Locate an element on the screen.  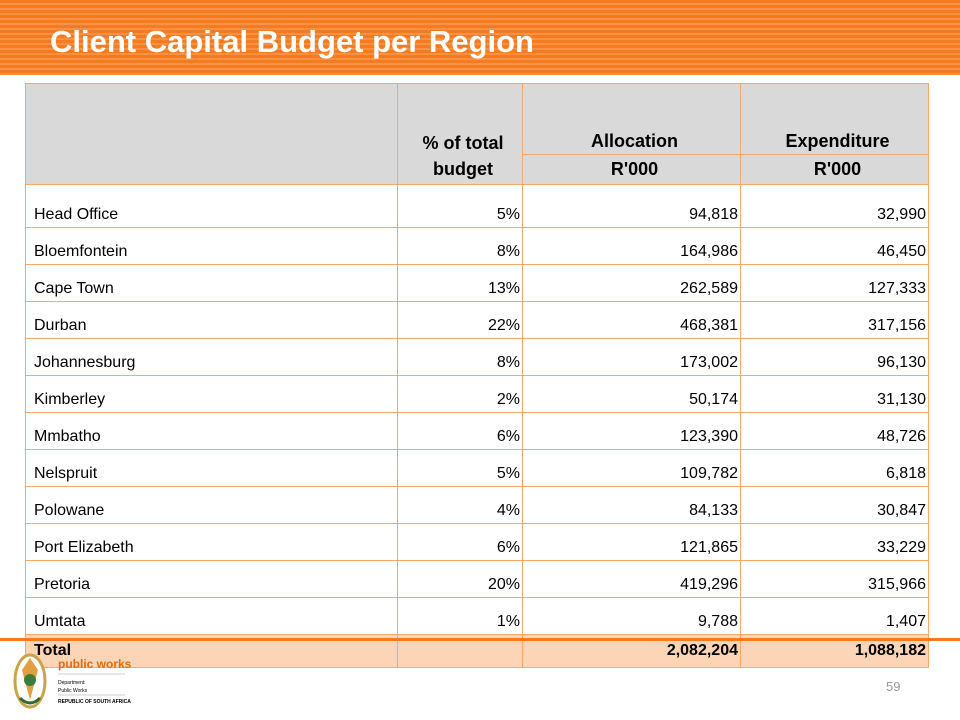
col-header: Allocation is located at coordinates (631, 119).